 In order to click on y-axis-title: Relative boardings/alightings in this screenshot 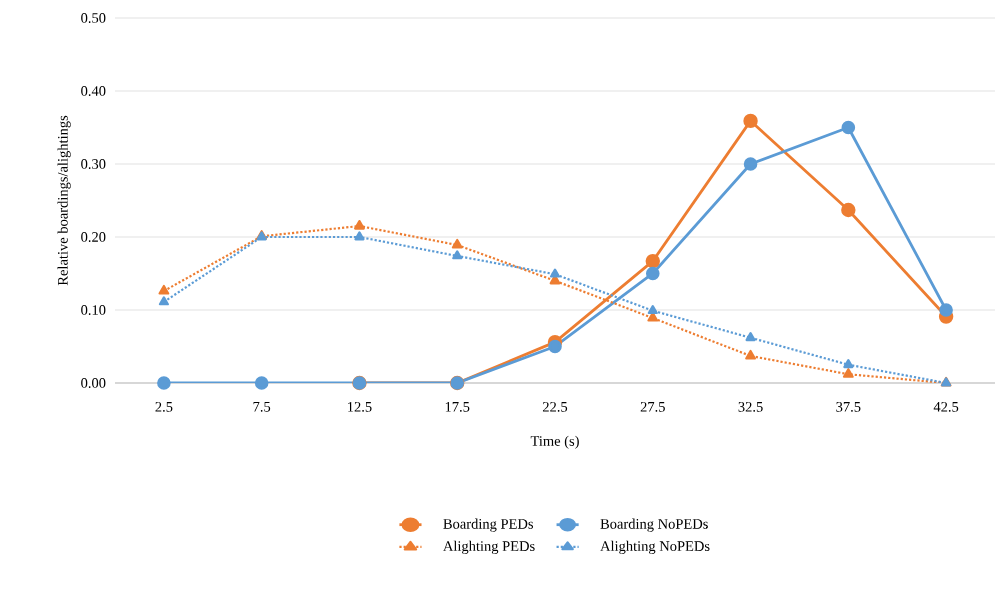, I will do `click(64, 200)`.